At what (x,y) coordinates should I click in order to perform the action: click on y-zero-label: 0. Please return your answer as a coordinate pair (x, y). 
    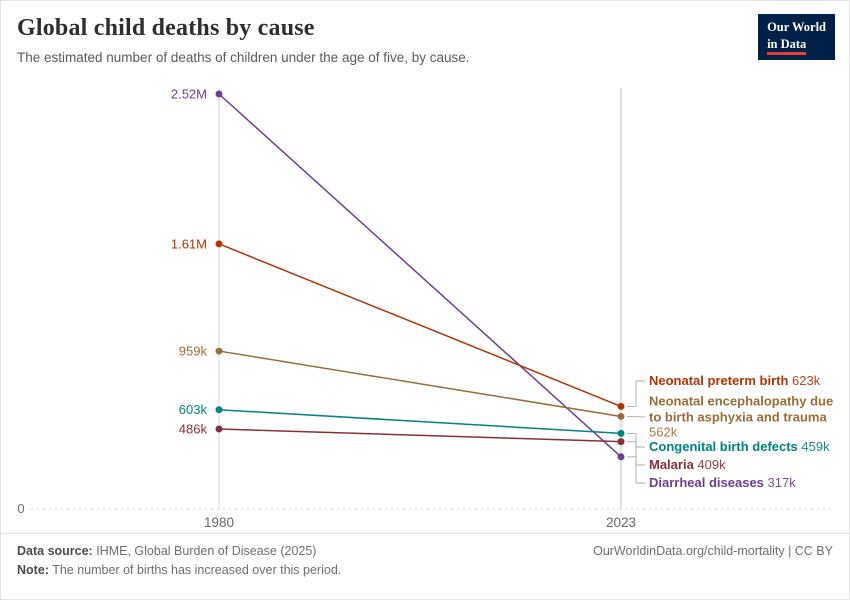
    Looking at the image, I should click on (20, 508).